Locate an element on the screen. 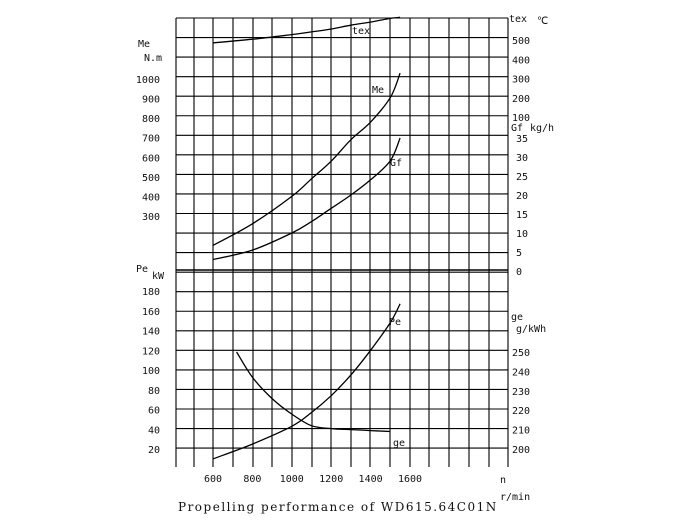  pe-tick-label: 120 is located at coordinates (151, 351).